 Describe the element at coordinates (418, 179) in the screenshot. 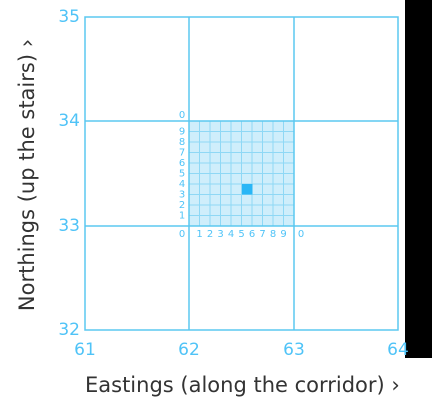

I see `side-panel` at that location.